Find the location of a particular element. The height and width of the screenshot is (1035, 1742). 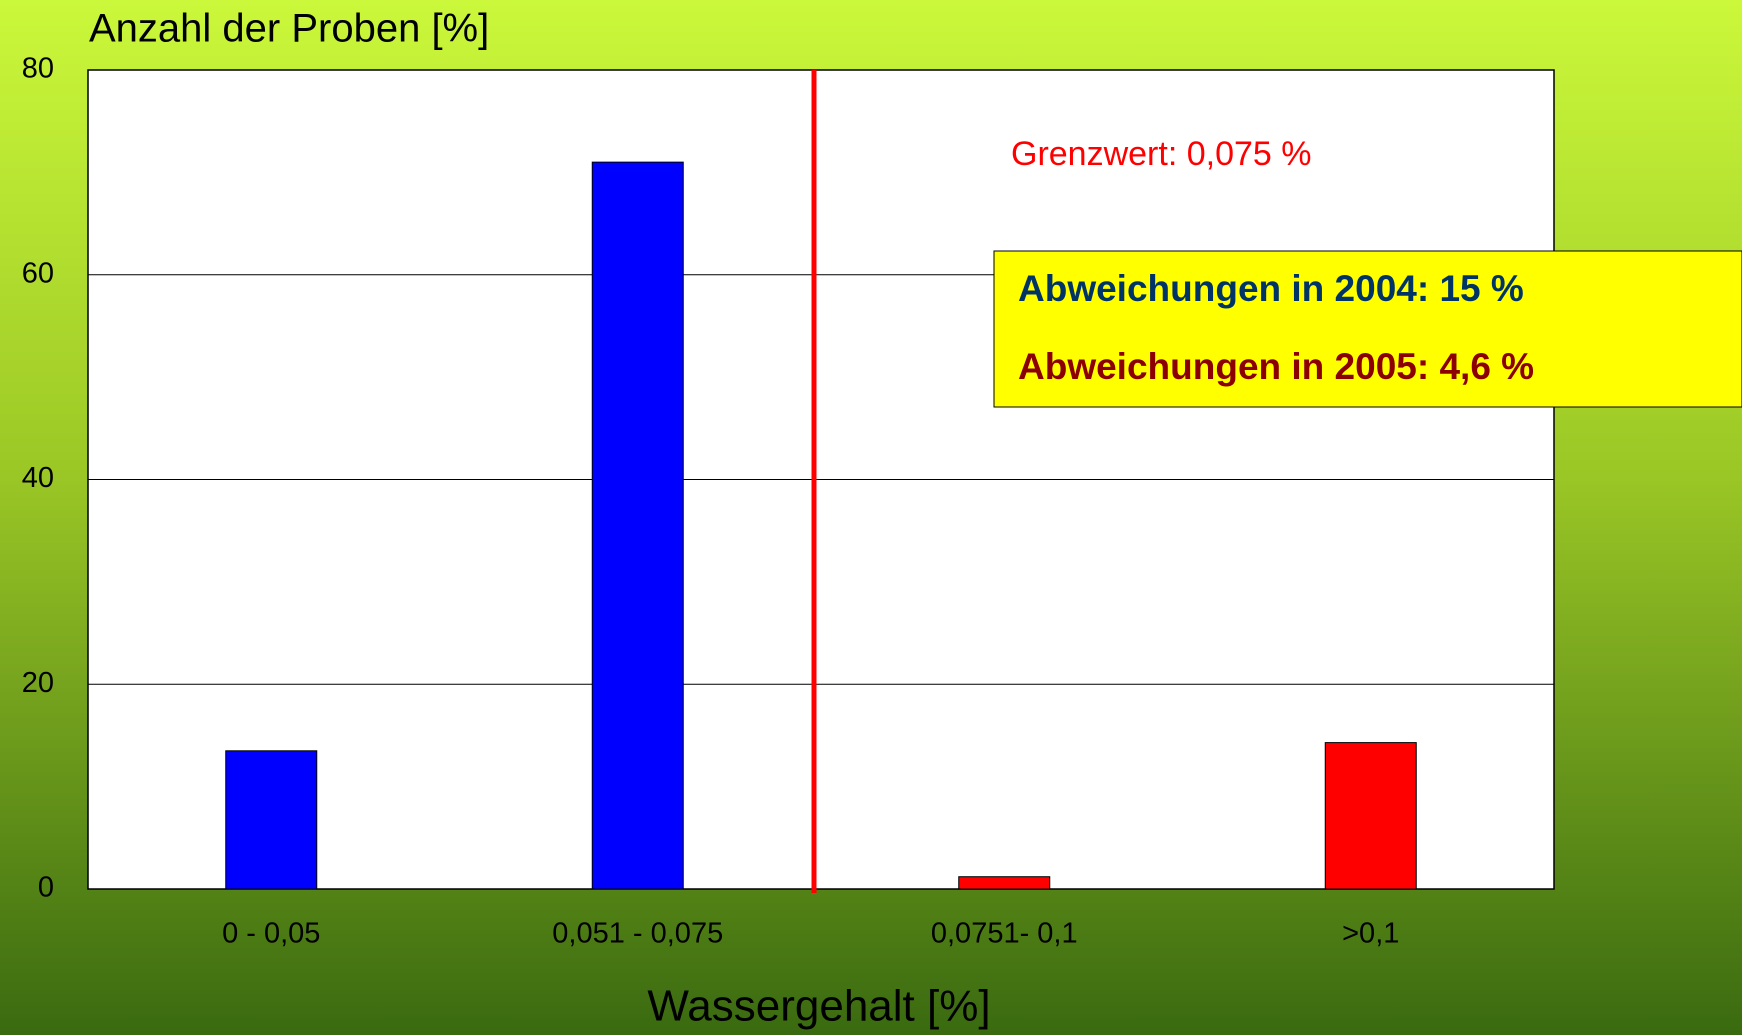

chart-title: Anzahl der Proben [%] is located at coordinates (289, 29).